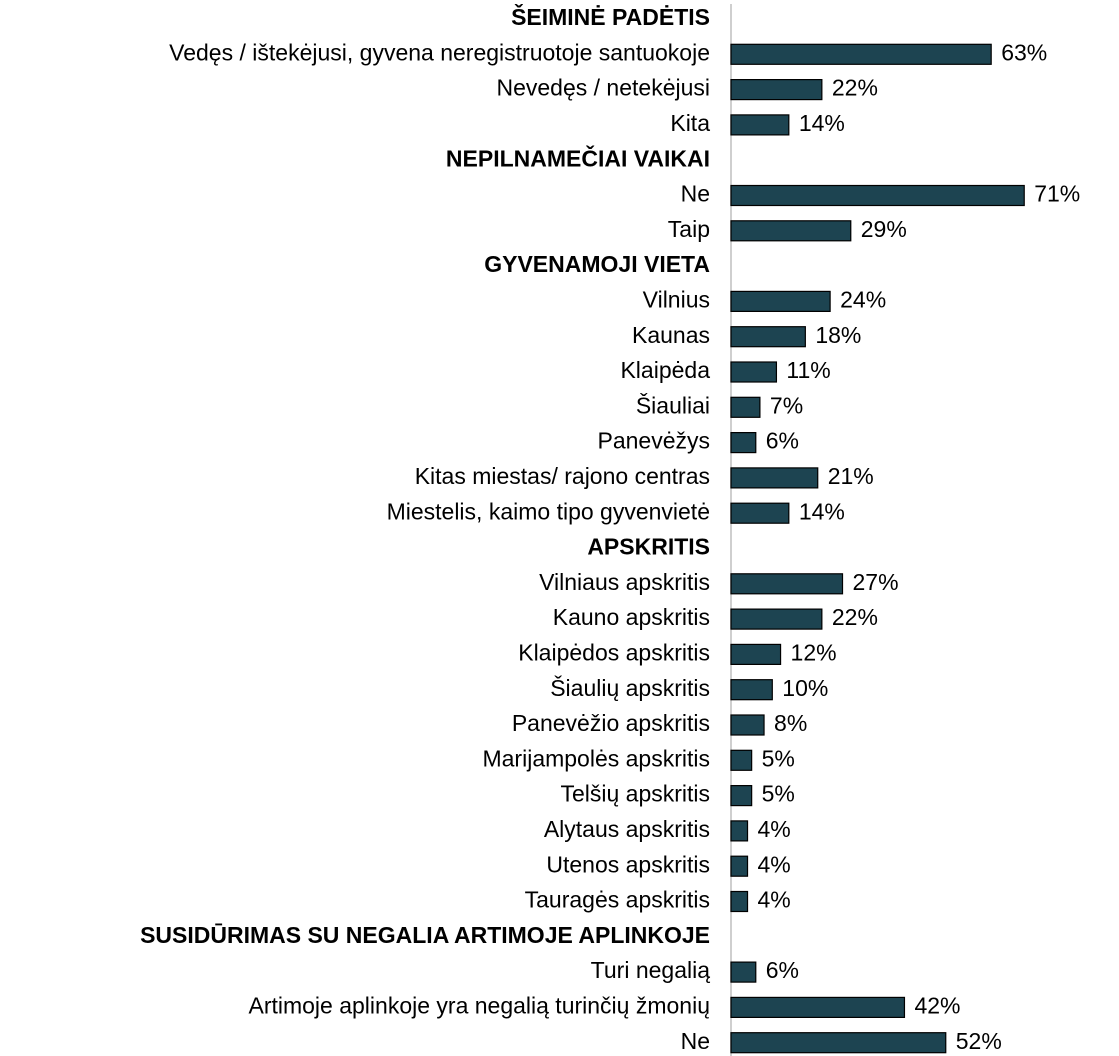 The width and height of the screenshot is (1119, 1056). What do you see at coordinates (671, 335) in the screenshot?
I see `category-label: Kaunas` at bounding box center [671, 335].